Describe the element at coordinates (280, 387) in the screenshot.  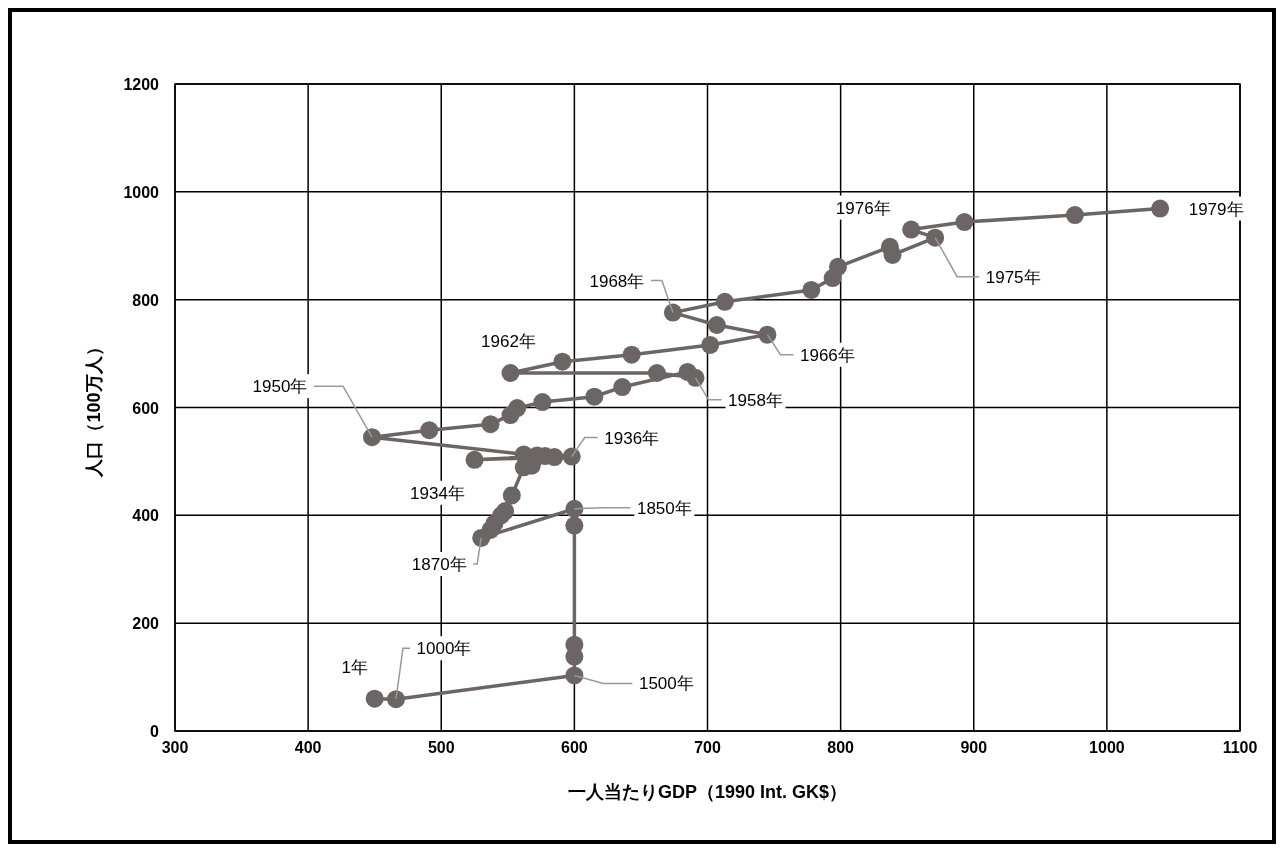
I see `annotation: 1950年` at that location.